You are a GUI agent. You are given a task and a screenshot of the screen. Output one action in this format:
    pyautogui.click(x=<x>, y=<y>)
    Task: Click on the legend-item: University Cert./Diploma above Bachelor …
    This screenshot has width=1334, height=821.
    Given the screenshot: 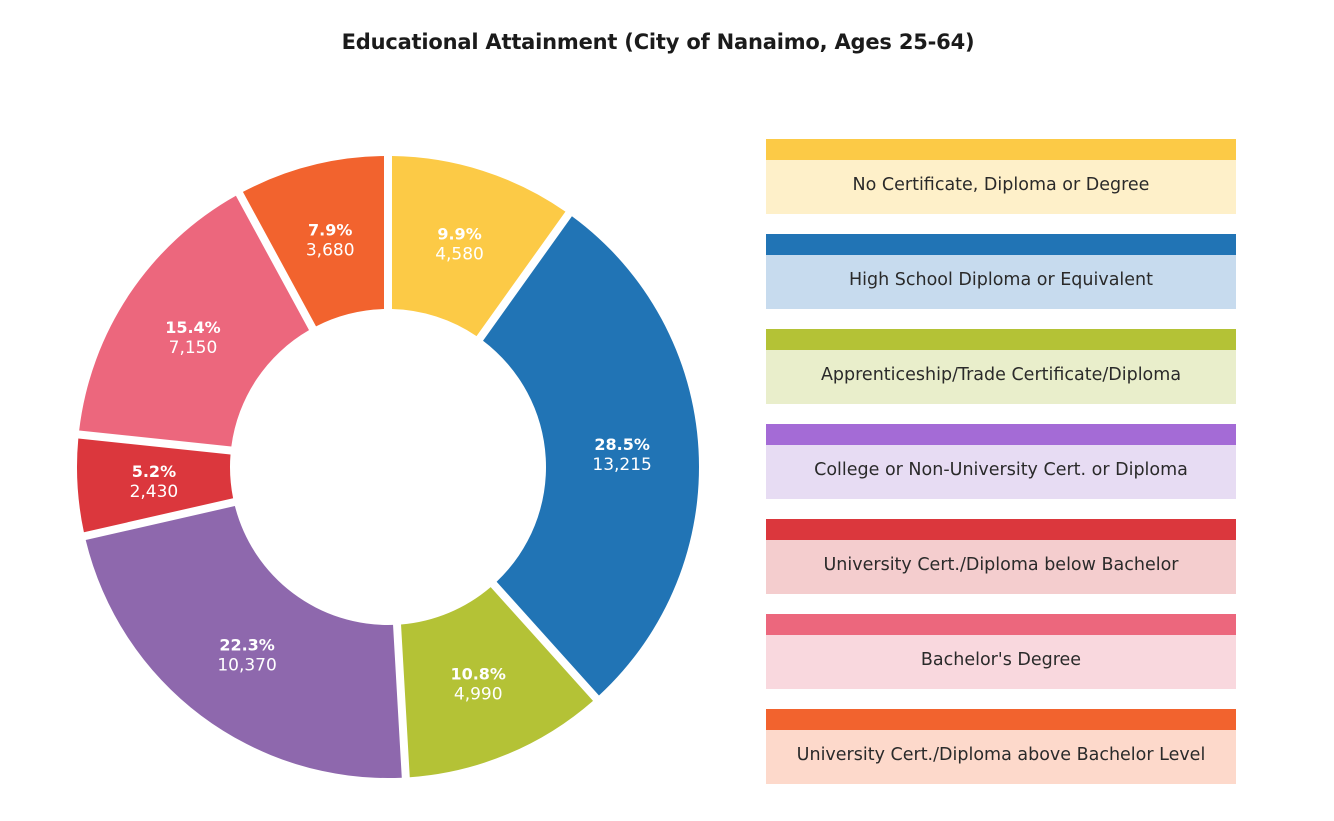 What is the action you would take?
    pyautogui.click(x=1001, y=746)
    